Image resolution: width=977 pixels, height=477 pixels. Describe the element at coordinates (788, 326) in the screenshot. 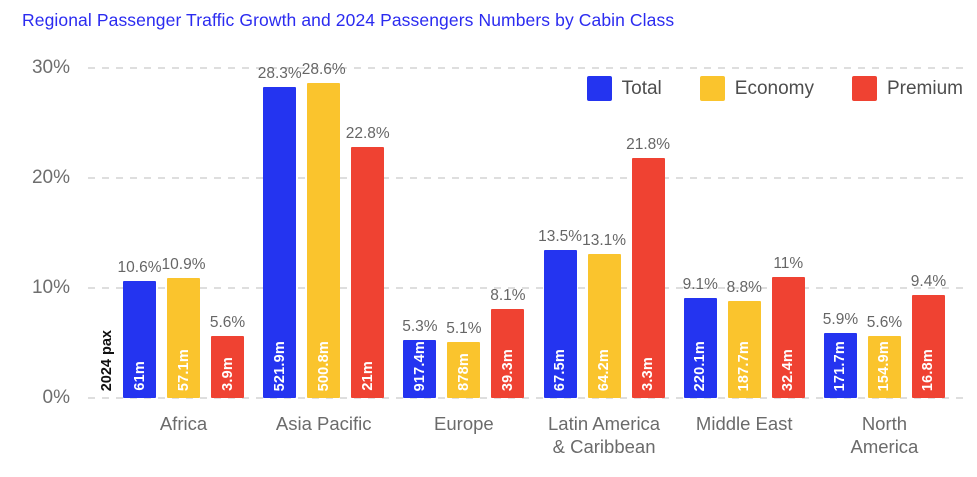

I see `bar-premium: 11% 32.4m` at that location.